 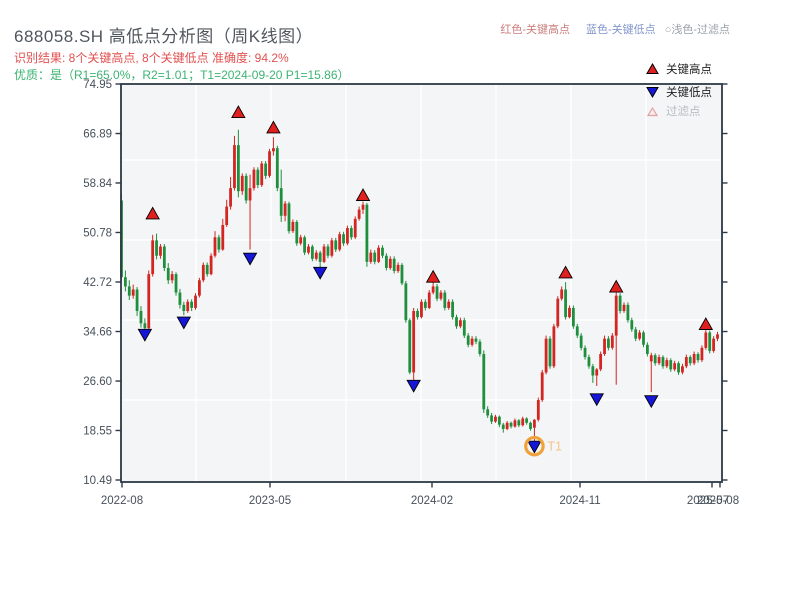 What do you see at coordinates (97, 85) in the screenshot?
I see `y-tick-label: 74.95` at bounding box center [97, 85].